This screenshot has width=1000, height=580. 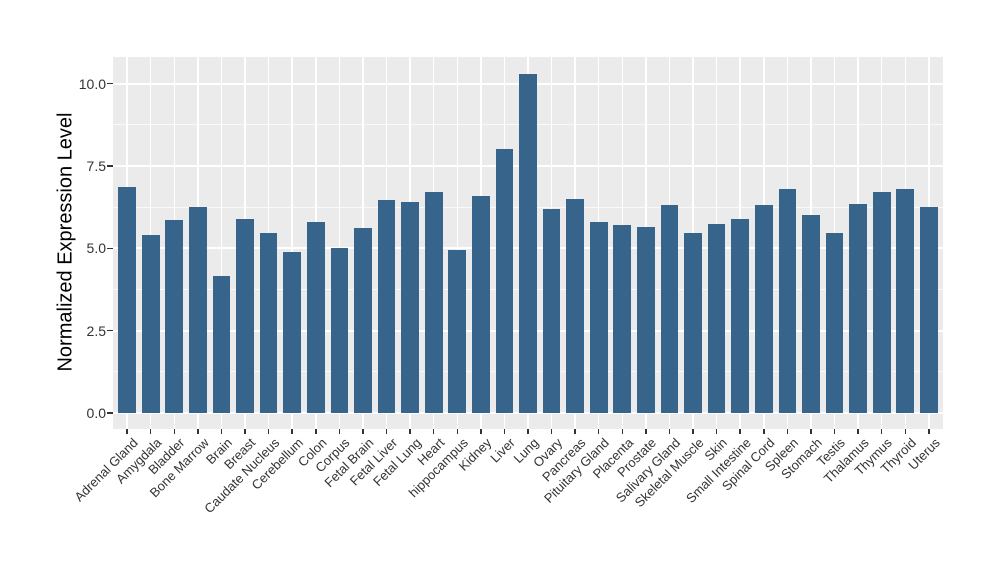 I want to click on y-tick-label: 10.0, so click(x=92, y=83).